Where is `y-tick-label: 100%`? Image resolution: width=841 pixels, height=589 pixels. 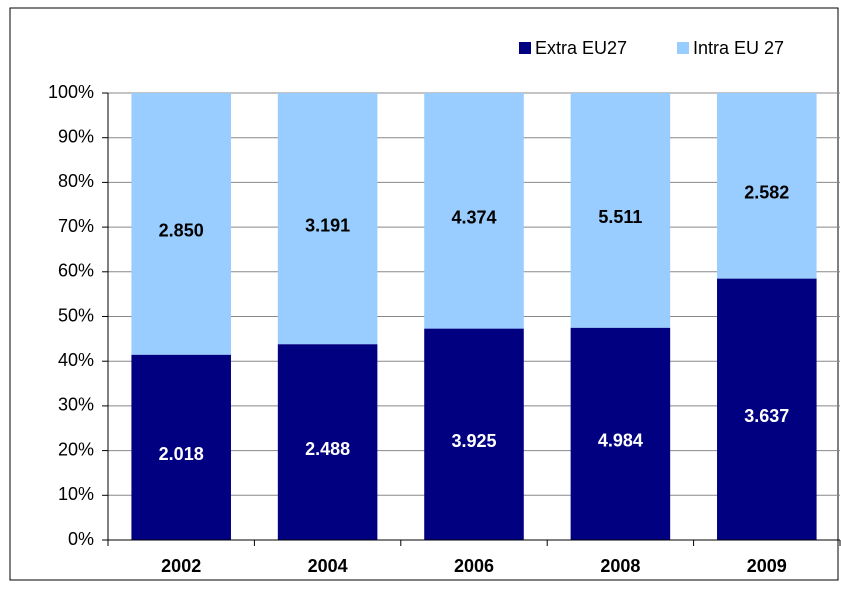 y-tick-label: 100% is located at coordinates (71, 92).